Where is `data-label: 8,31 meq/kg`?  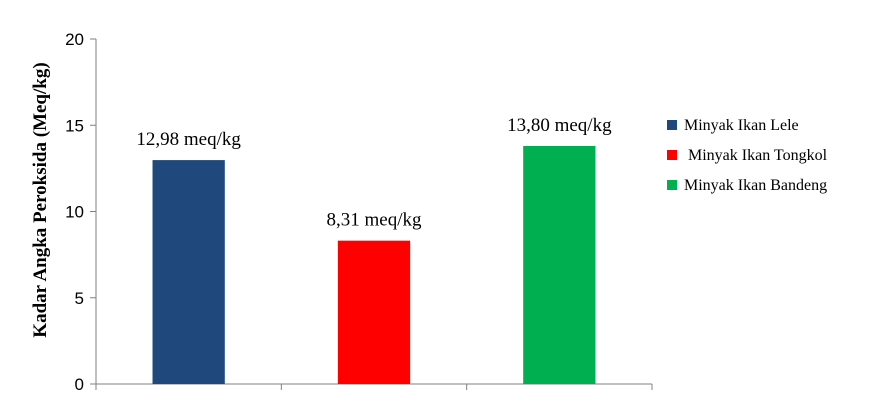
data-label: 8,31 meq/kg is located at coordinates (374, 220).